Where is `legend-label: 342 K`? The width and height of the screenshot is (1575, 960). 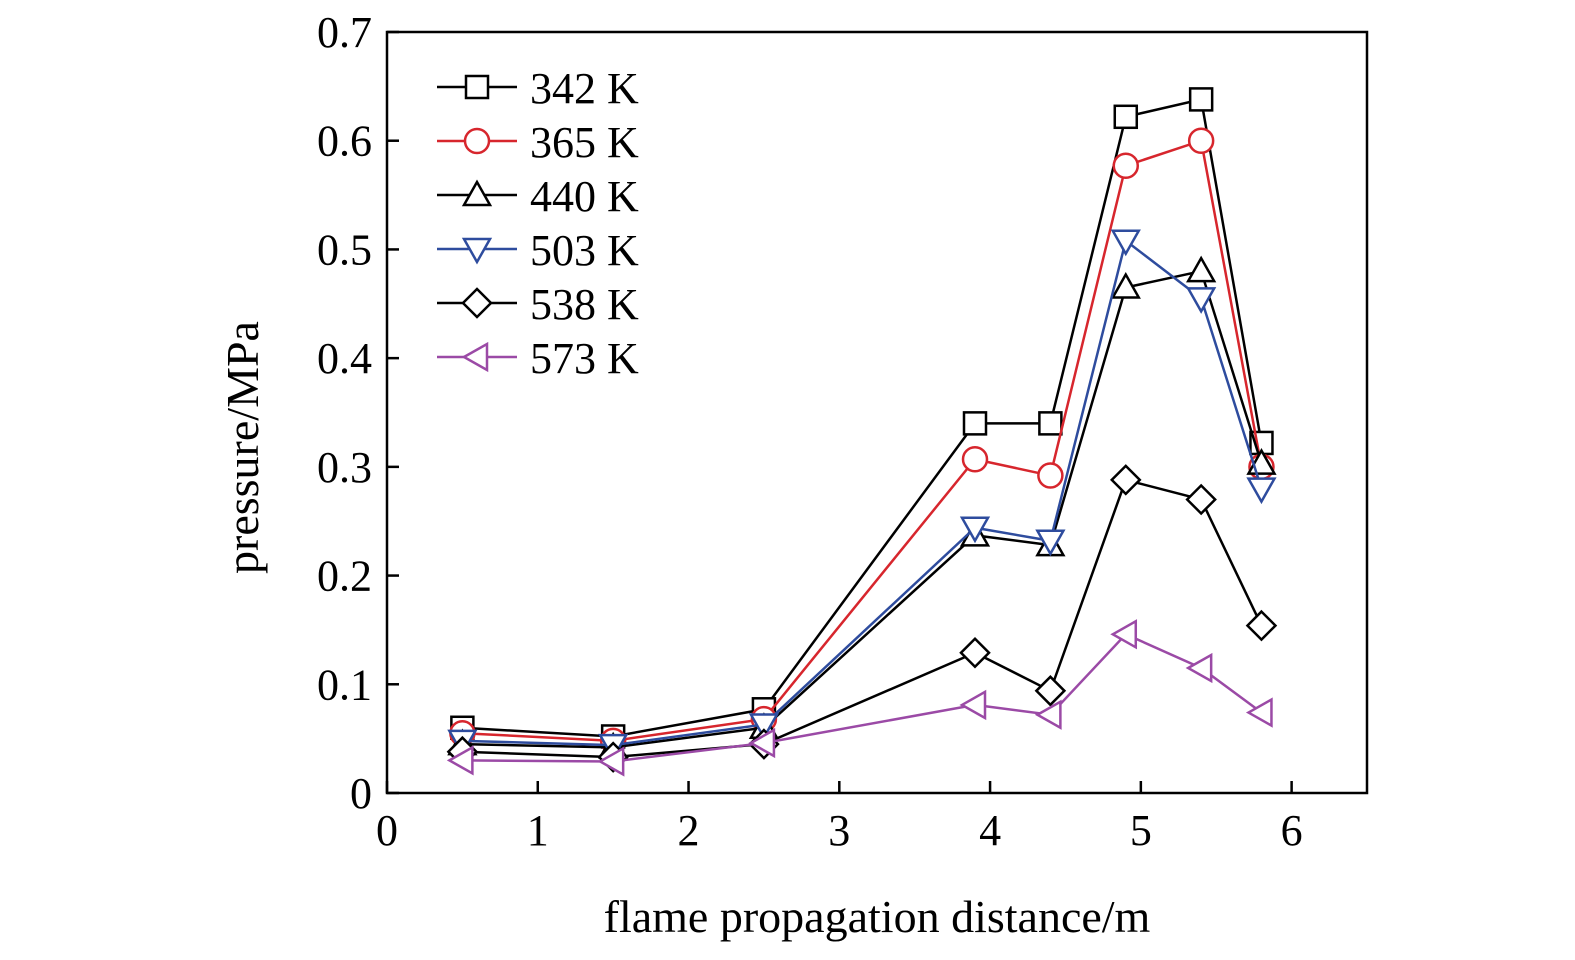
legend-label: 342 K is located at coordinates (584, 88).